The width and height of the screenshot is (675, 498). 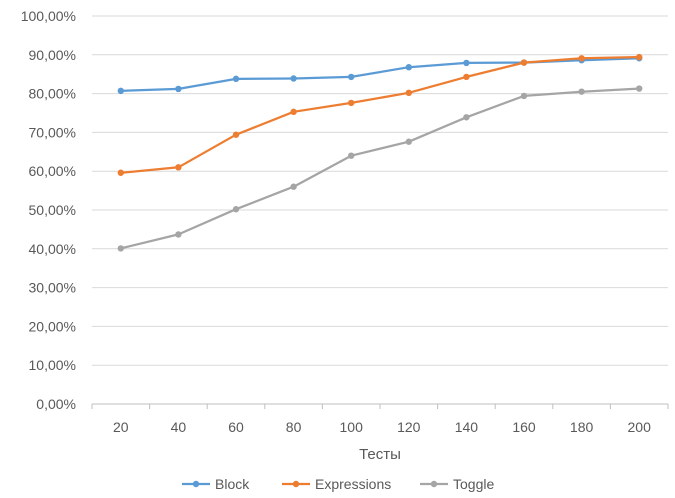 I want to click on legend-label: Toggle, so click(x=473, y=484).